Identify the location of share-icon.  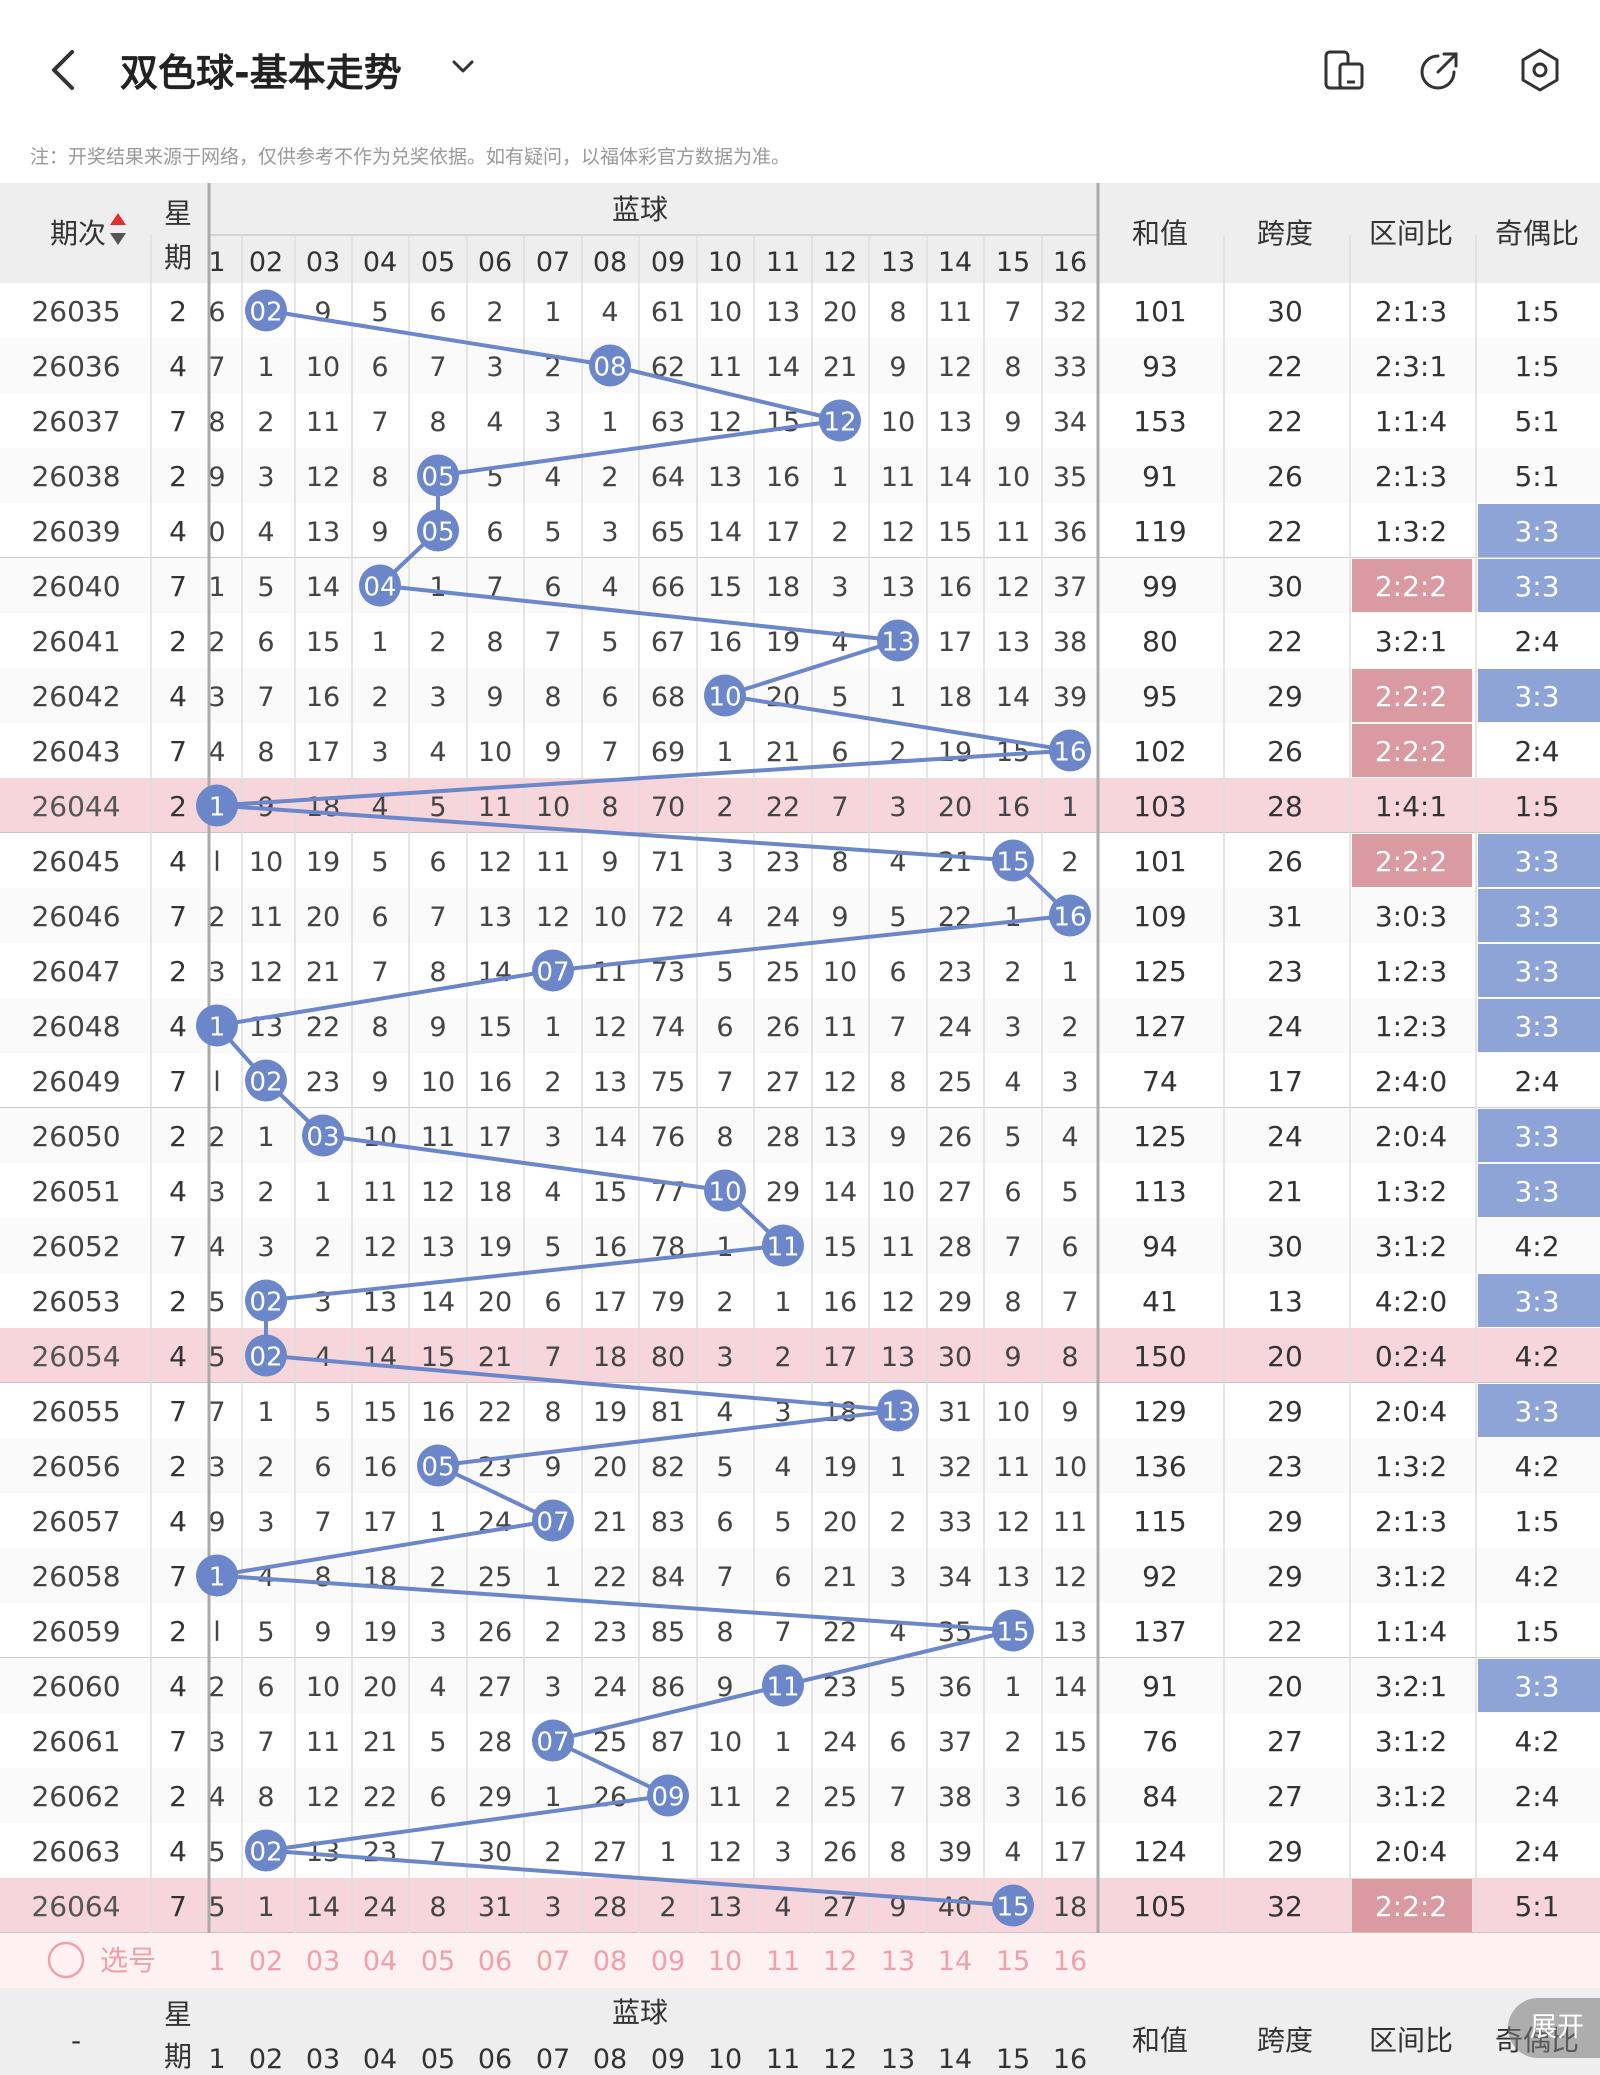
(1440, 70).